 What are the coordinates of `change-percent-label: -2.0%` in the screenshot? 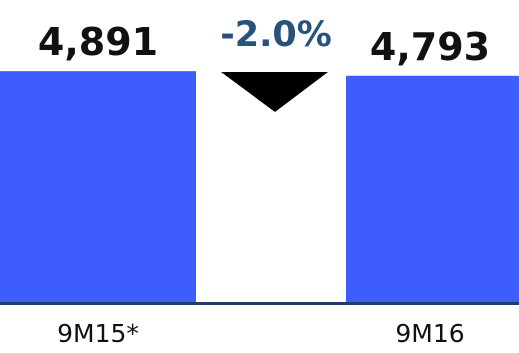 It's located at (276, 35).